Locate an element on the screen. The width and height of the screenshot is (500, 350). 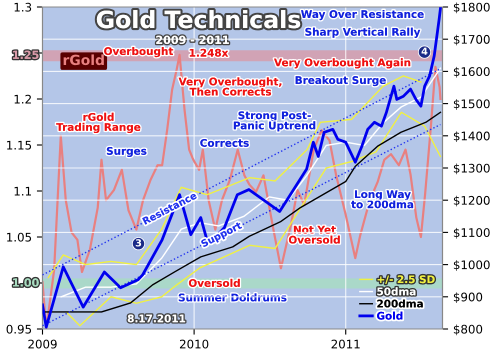
annotation: 3 is located at coordinates (139, 242).